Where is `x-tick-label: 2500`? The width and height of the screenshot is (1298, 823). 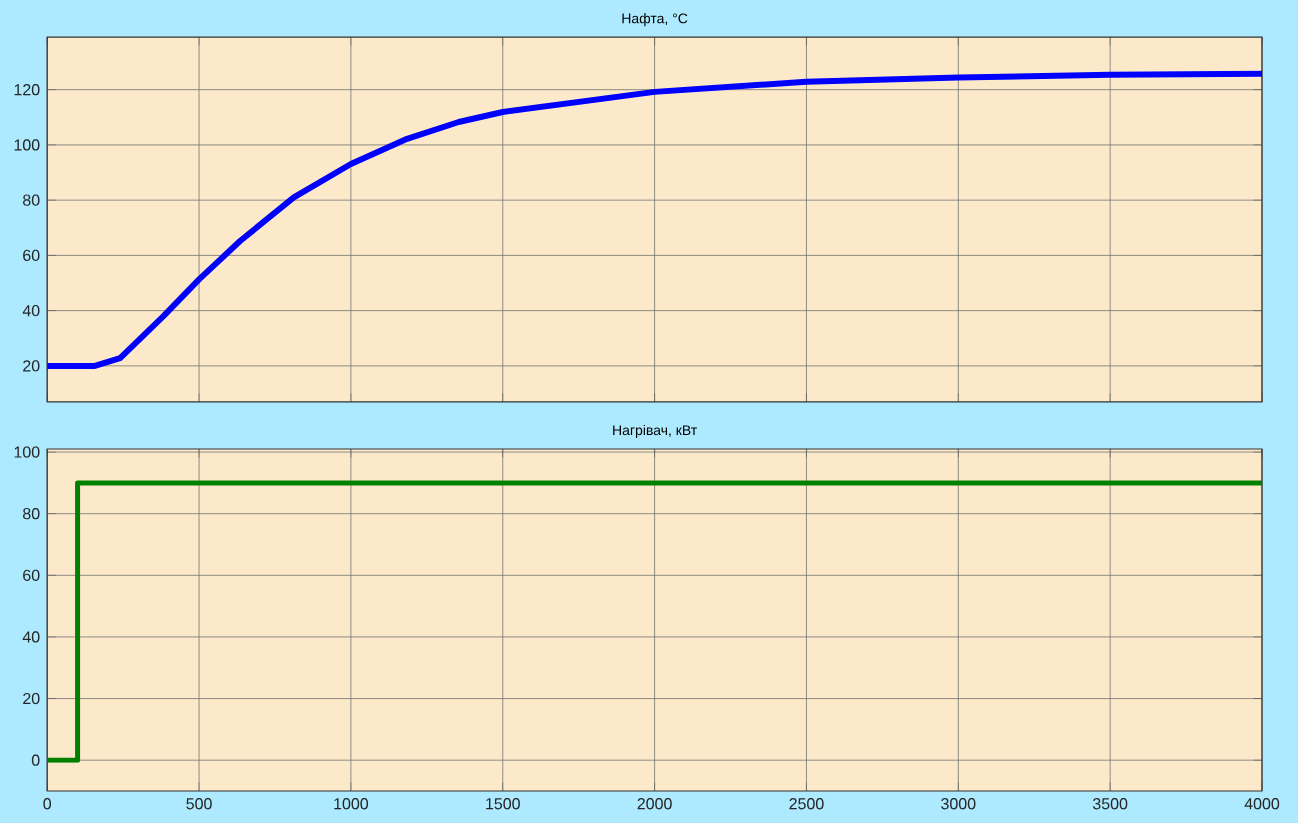 x-tick-label: 2500 is located at coordinates (806, 804).